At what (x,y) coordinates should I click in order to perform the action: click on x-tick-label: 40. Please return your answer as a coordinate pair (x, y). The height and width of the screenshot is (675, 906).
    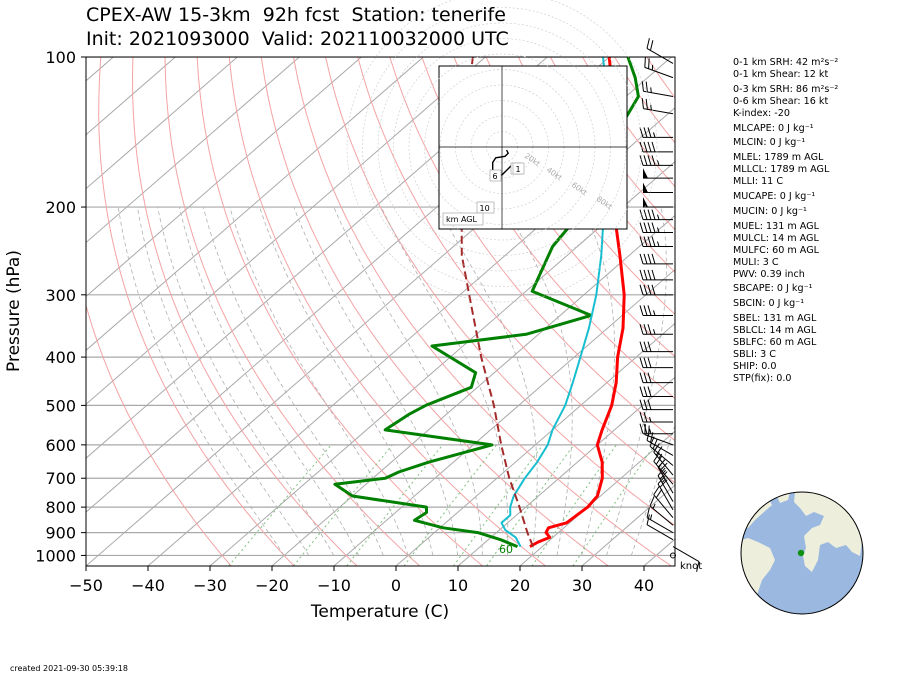
    Looking at the image, I should click on (644, 585).